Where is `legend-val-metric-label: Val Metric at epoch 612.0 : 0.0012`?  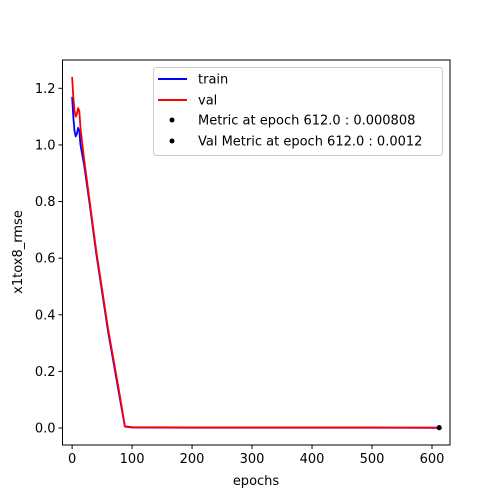
legend-val-metric-label: Val Metric at epoch 612.0 : 0.0012 is located at coordinates (310, 142).